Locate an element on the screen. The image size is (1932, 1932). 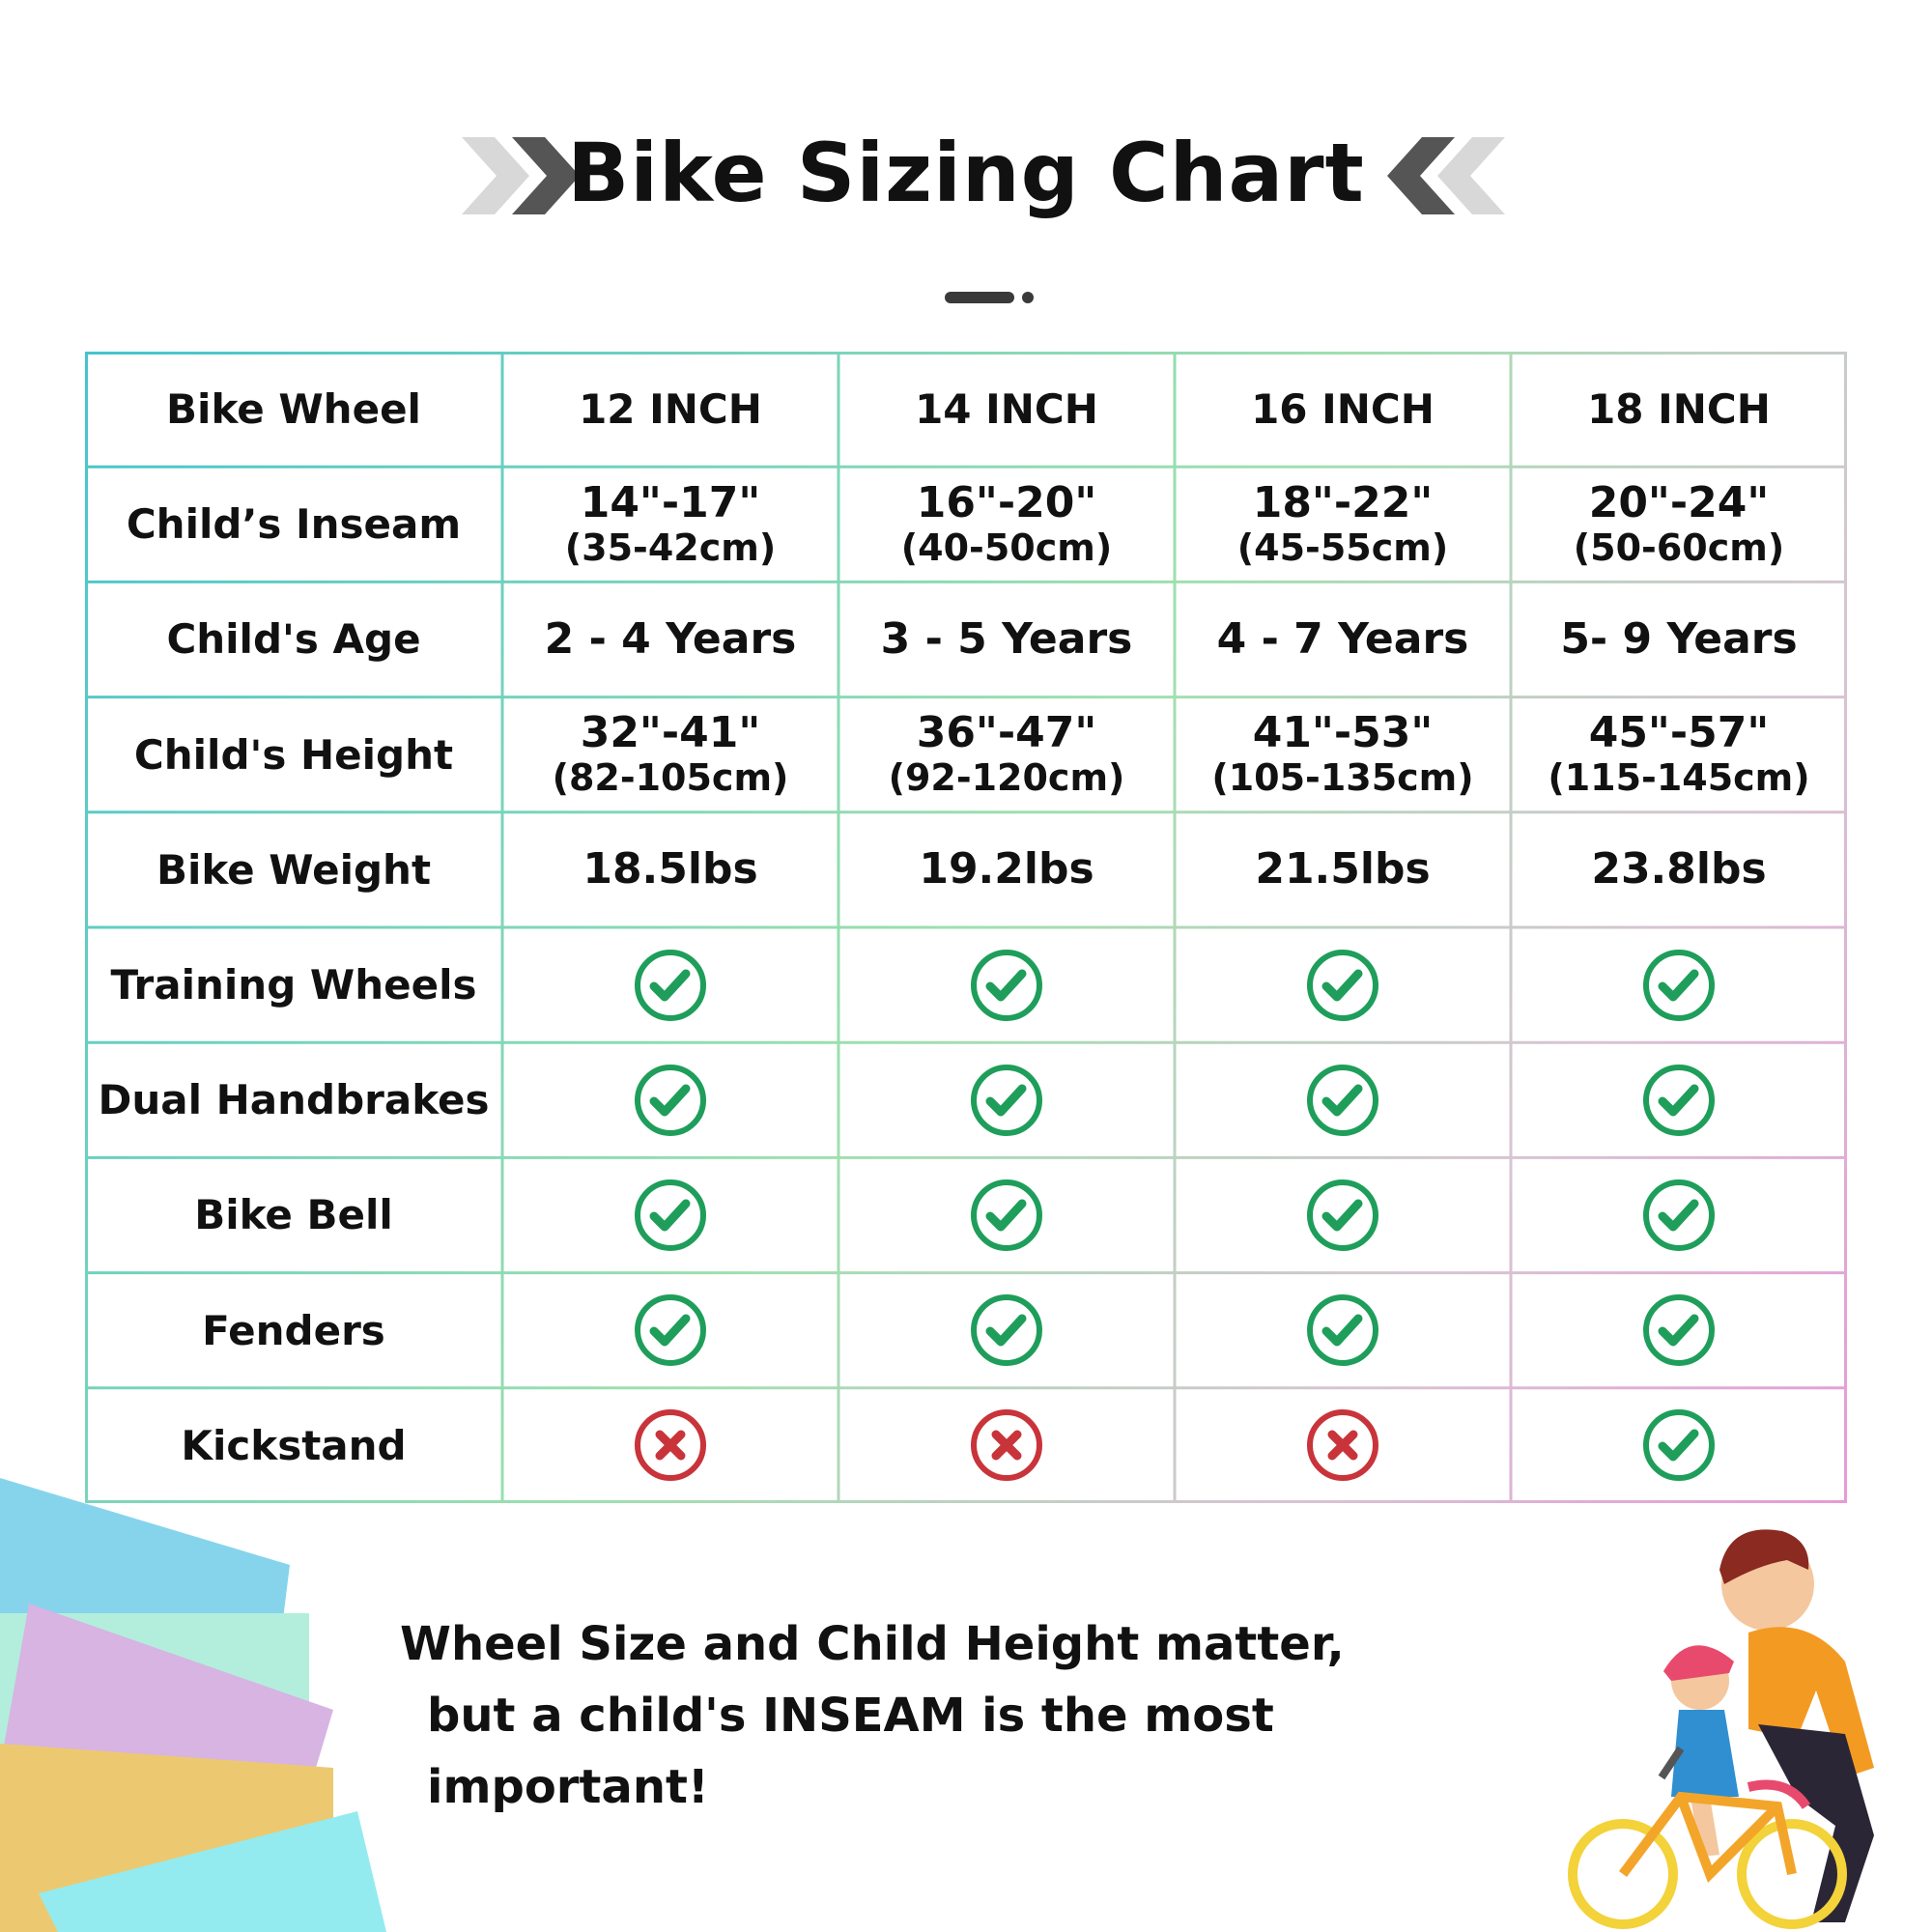
cell-value: 4 - 7 Years is located at coordinates (1342, 638).